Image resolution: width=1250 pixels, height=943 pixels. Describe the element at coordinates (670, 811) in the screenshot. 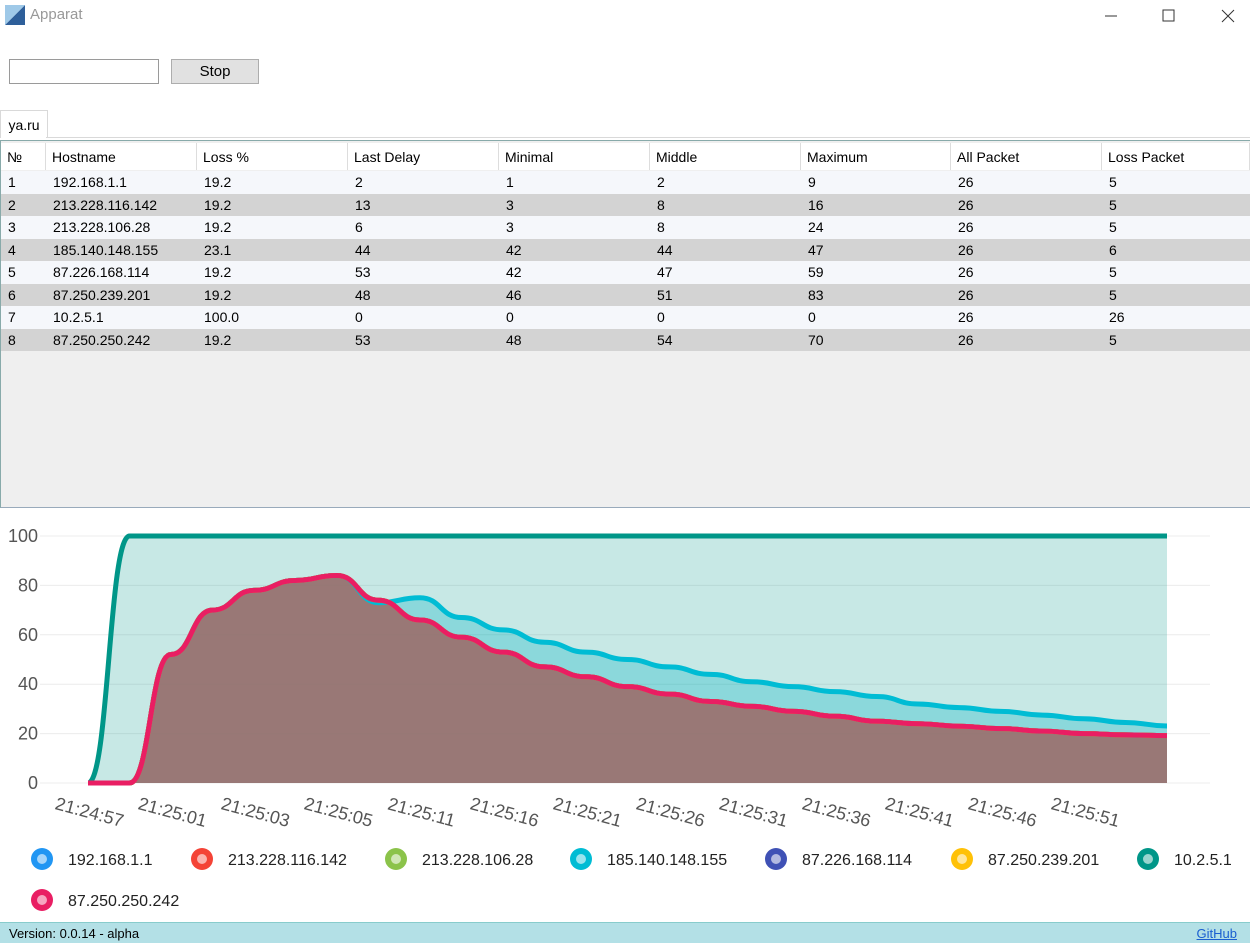

I see `x-tick-label: 21:25:26` at that location.